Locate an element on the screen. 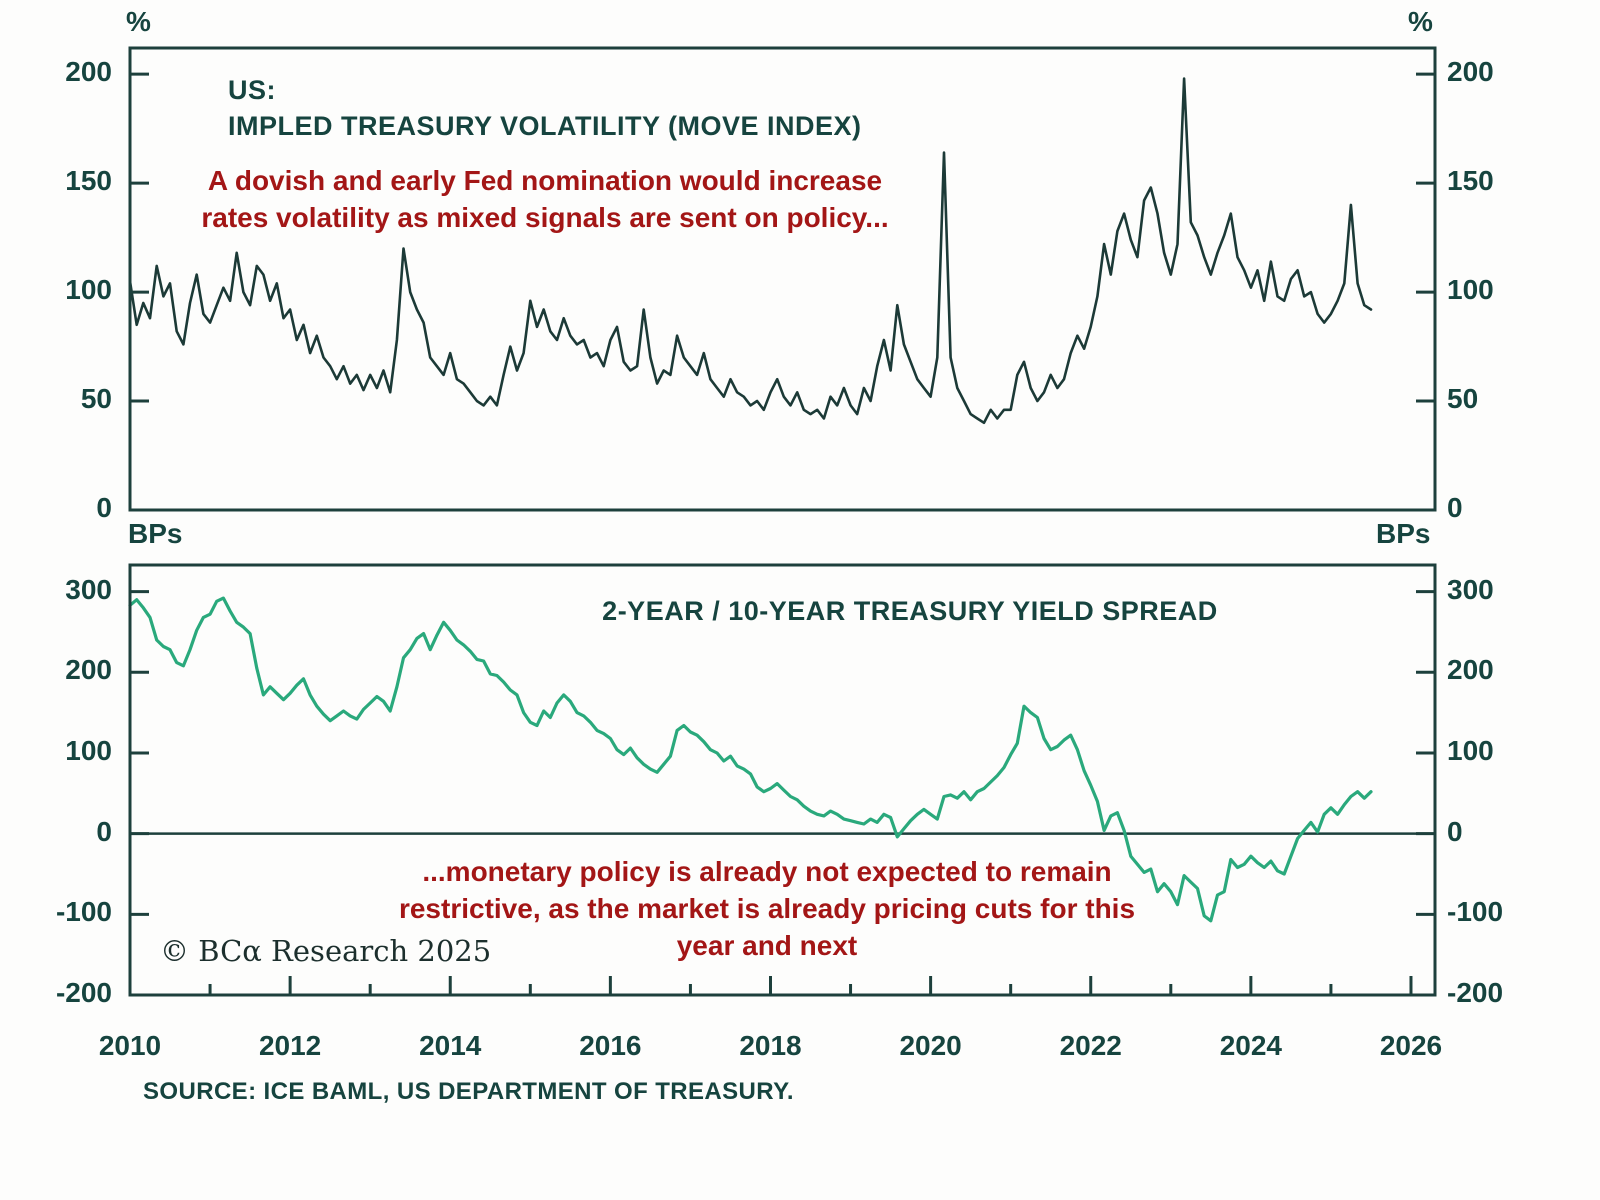 The height and width of the screenshot is (1200, 1600). x-tick-label: 2018 is located at coordinates (770, 1045).